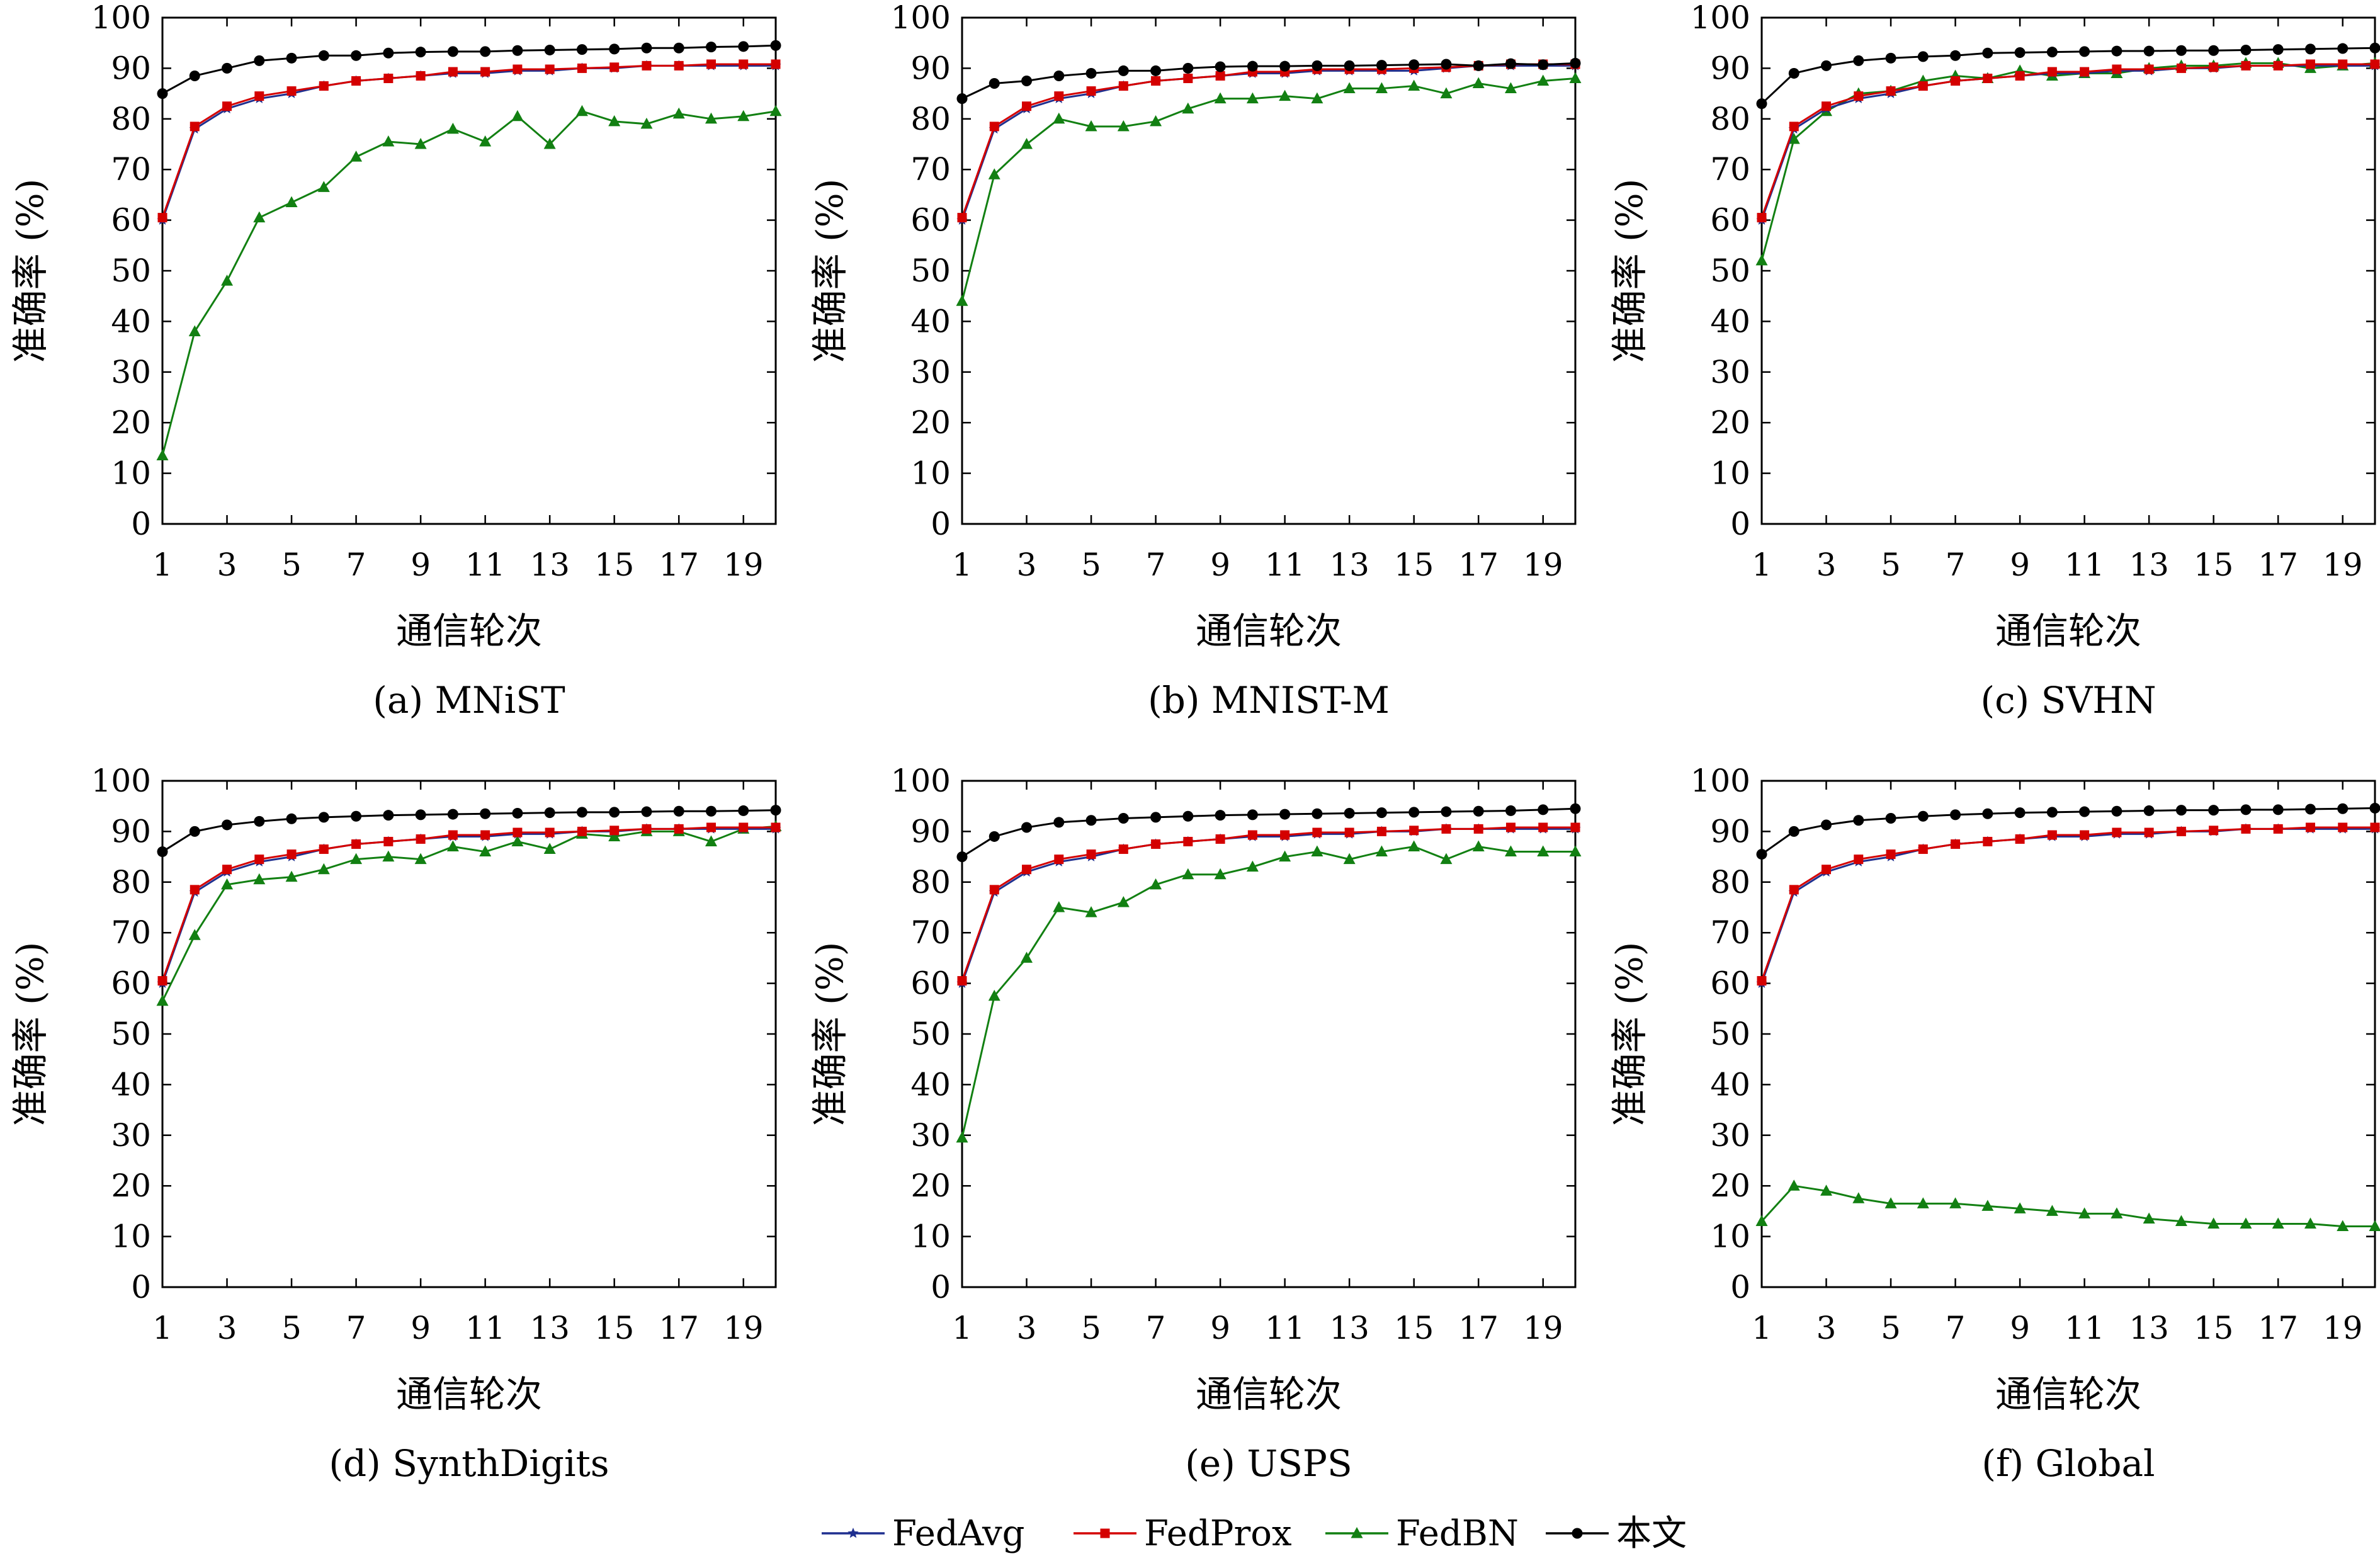  Describe the element at coordinates (1414, 1328) in the screenshot. I see `x-tick-label: 15` at that location.